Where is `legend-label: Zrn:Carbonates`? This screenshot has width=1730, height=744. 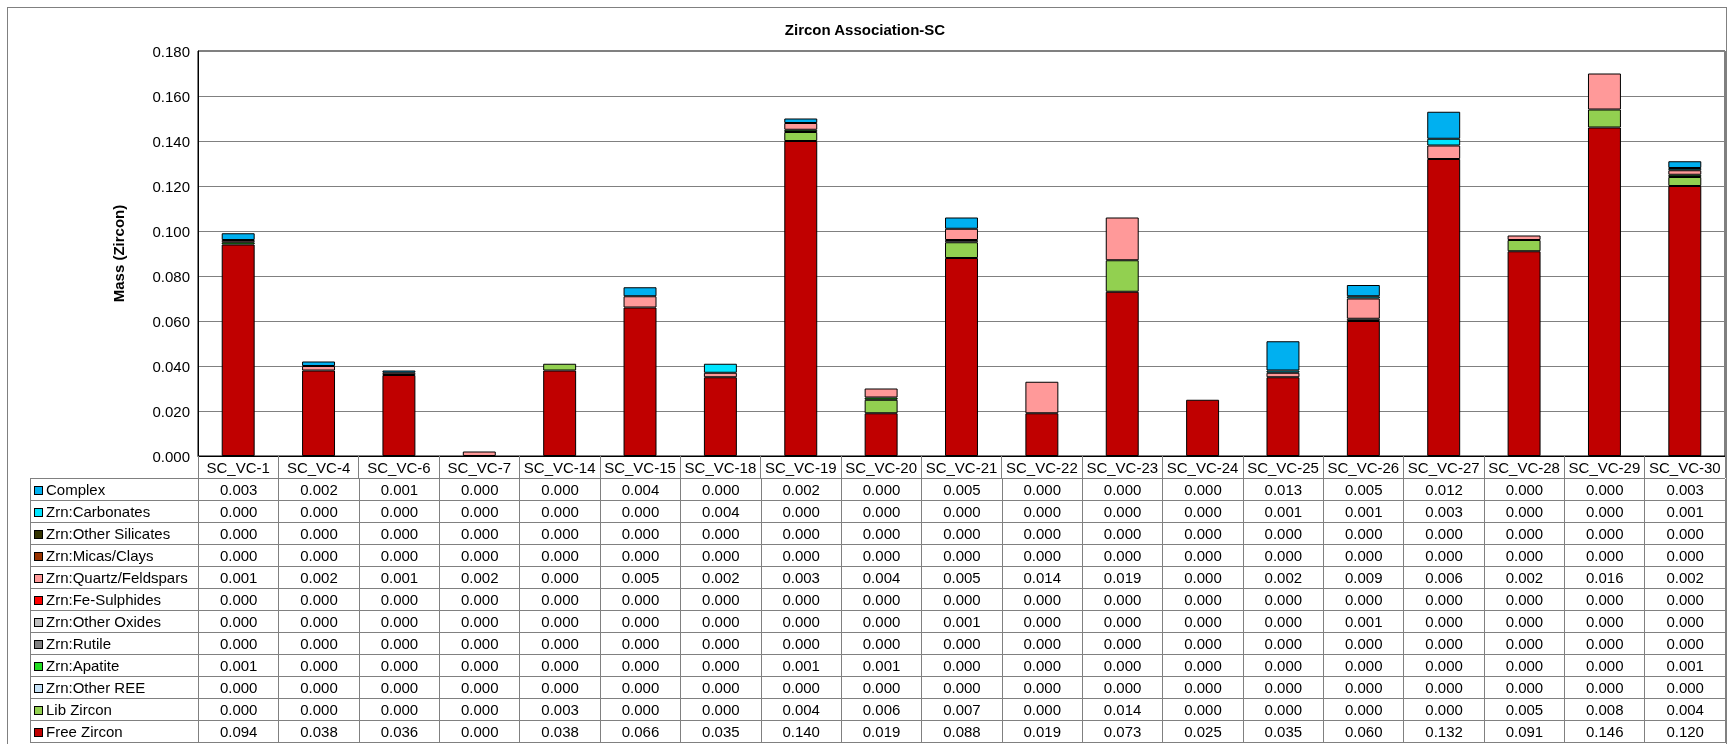
legend-label: Zrn:Carbonates is located at coordinates (115, 512).